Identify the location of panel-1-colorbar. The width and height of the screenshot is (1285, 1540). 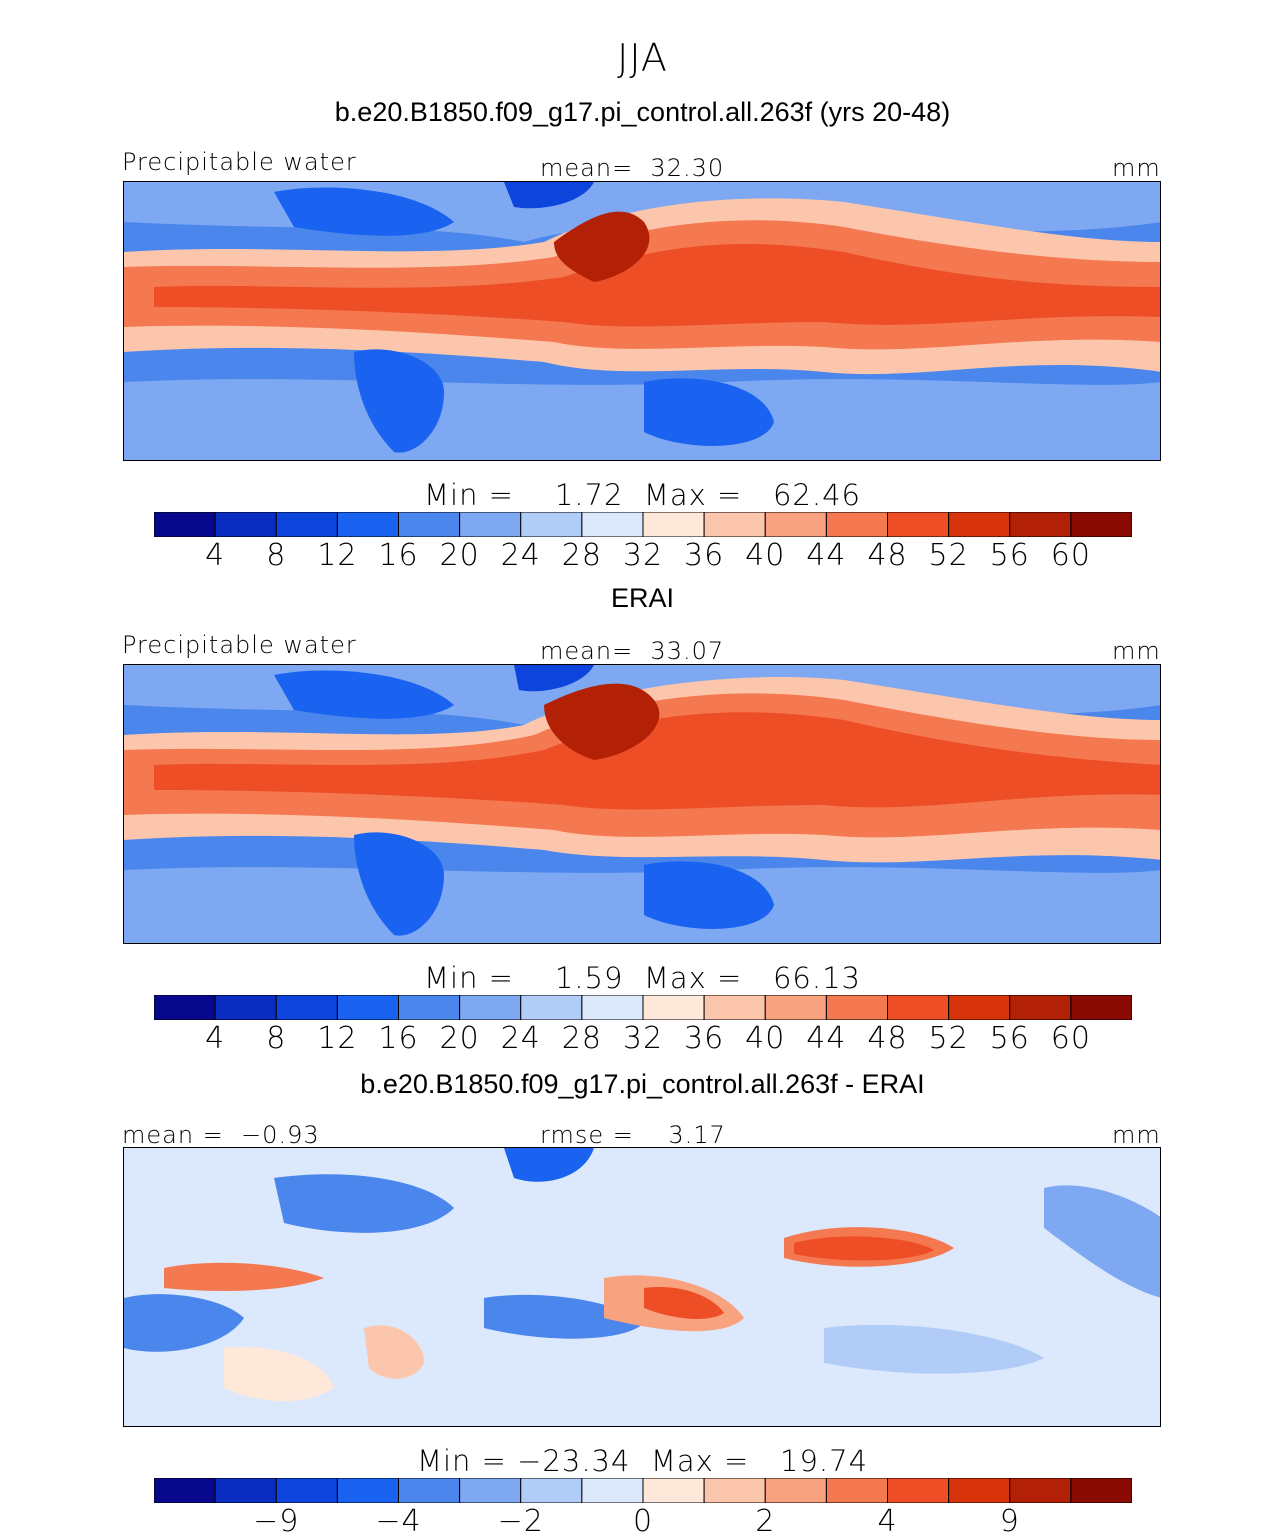
(643, 524).